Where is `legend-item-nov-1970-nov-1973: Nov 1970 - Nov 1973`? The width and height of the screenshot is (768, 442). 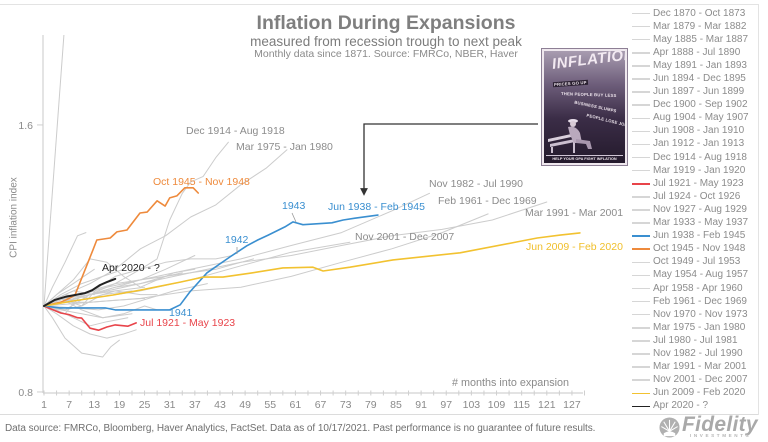 legend-item-nov-1970-nov-1973: Nov 1970 - Nov 1973 is located at coordinates (695, 314).